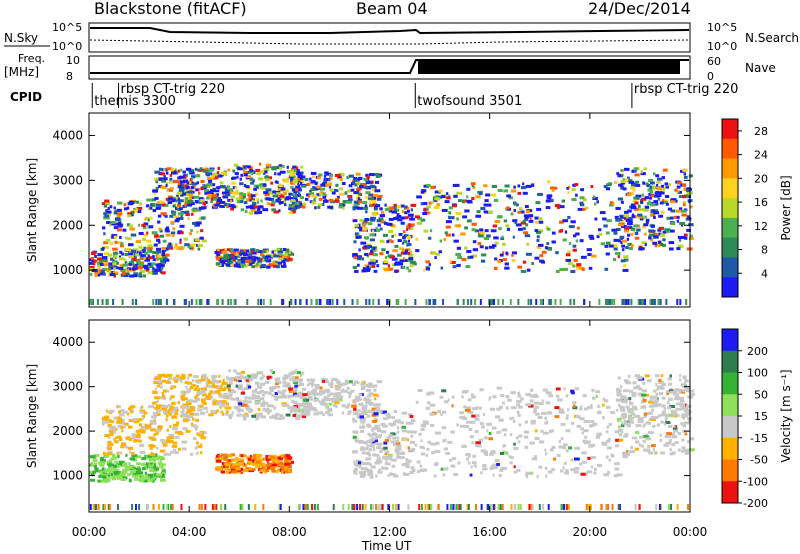 The image size is (800, 554). What do you see at coordinates (386, 546) in the screenshot?
I see `x-axis-label: Time UT` at bounding box center [386, 546].